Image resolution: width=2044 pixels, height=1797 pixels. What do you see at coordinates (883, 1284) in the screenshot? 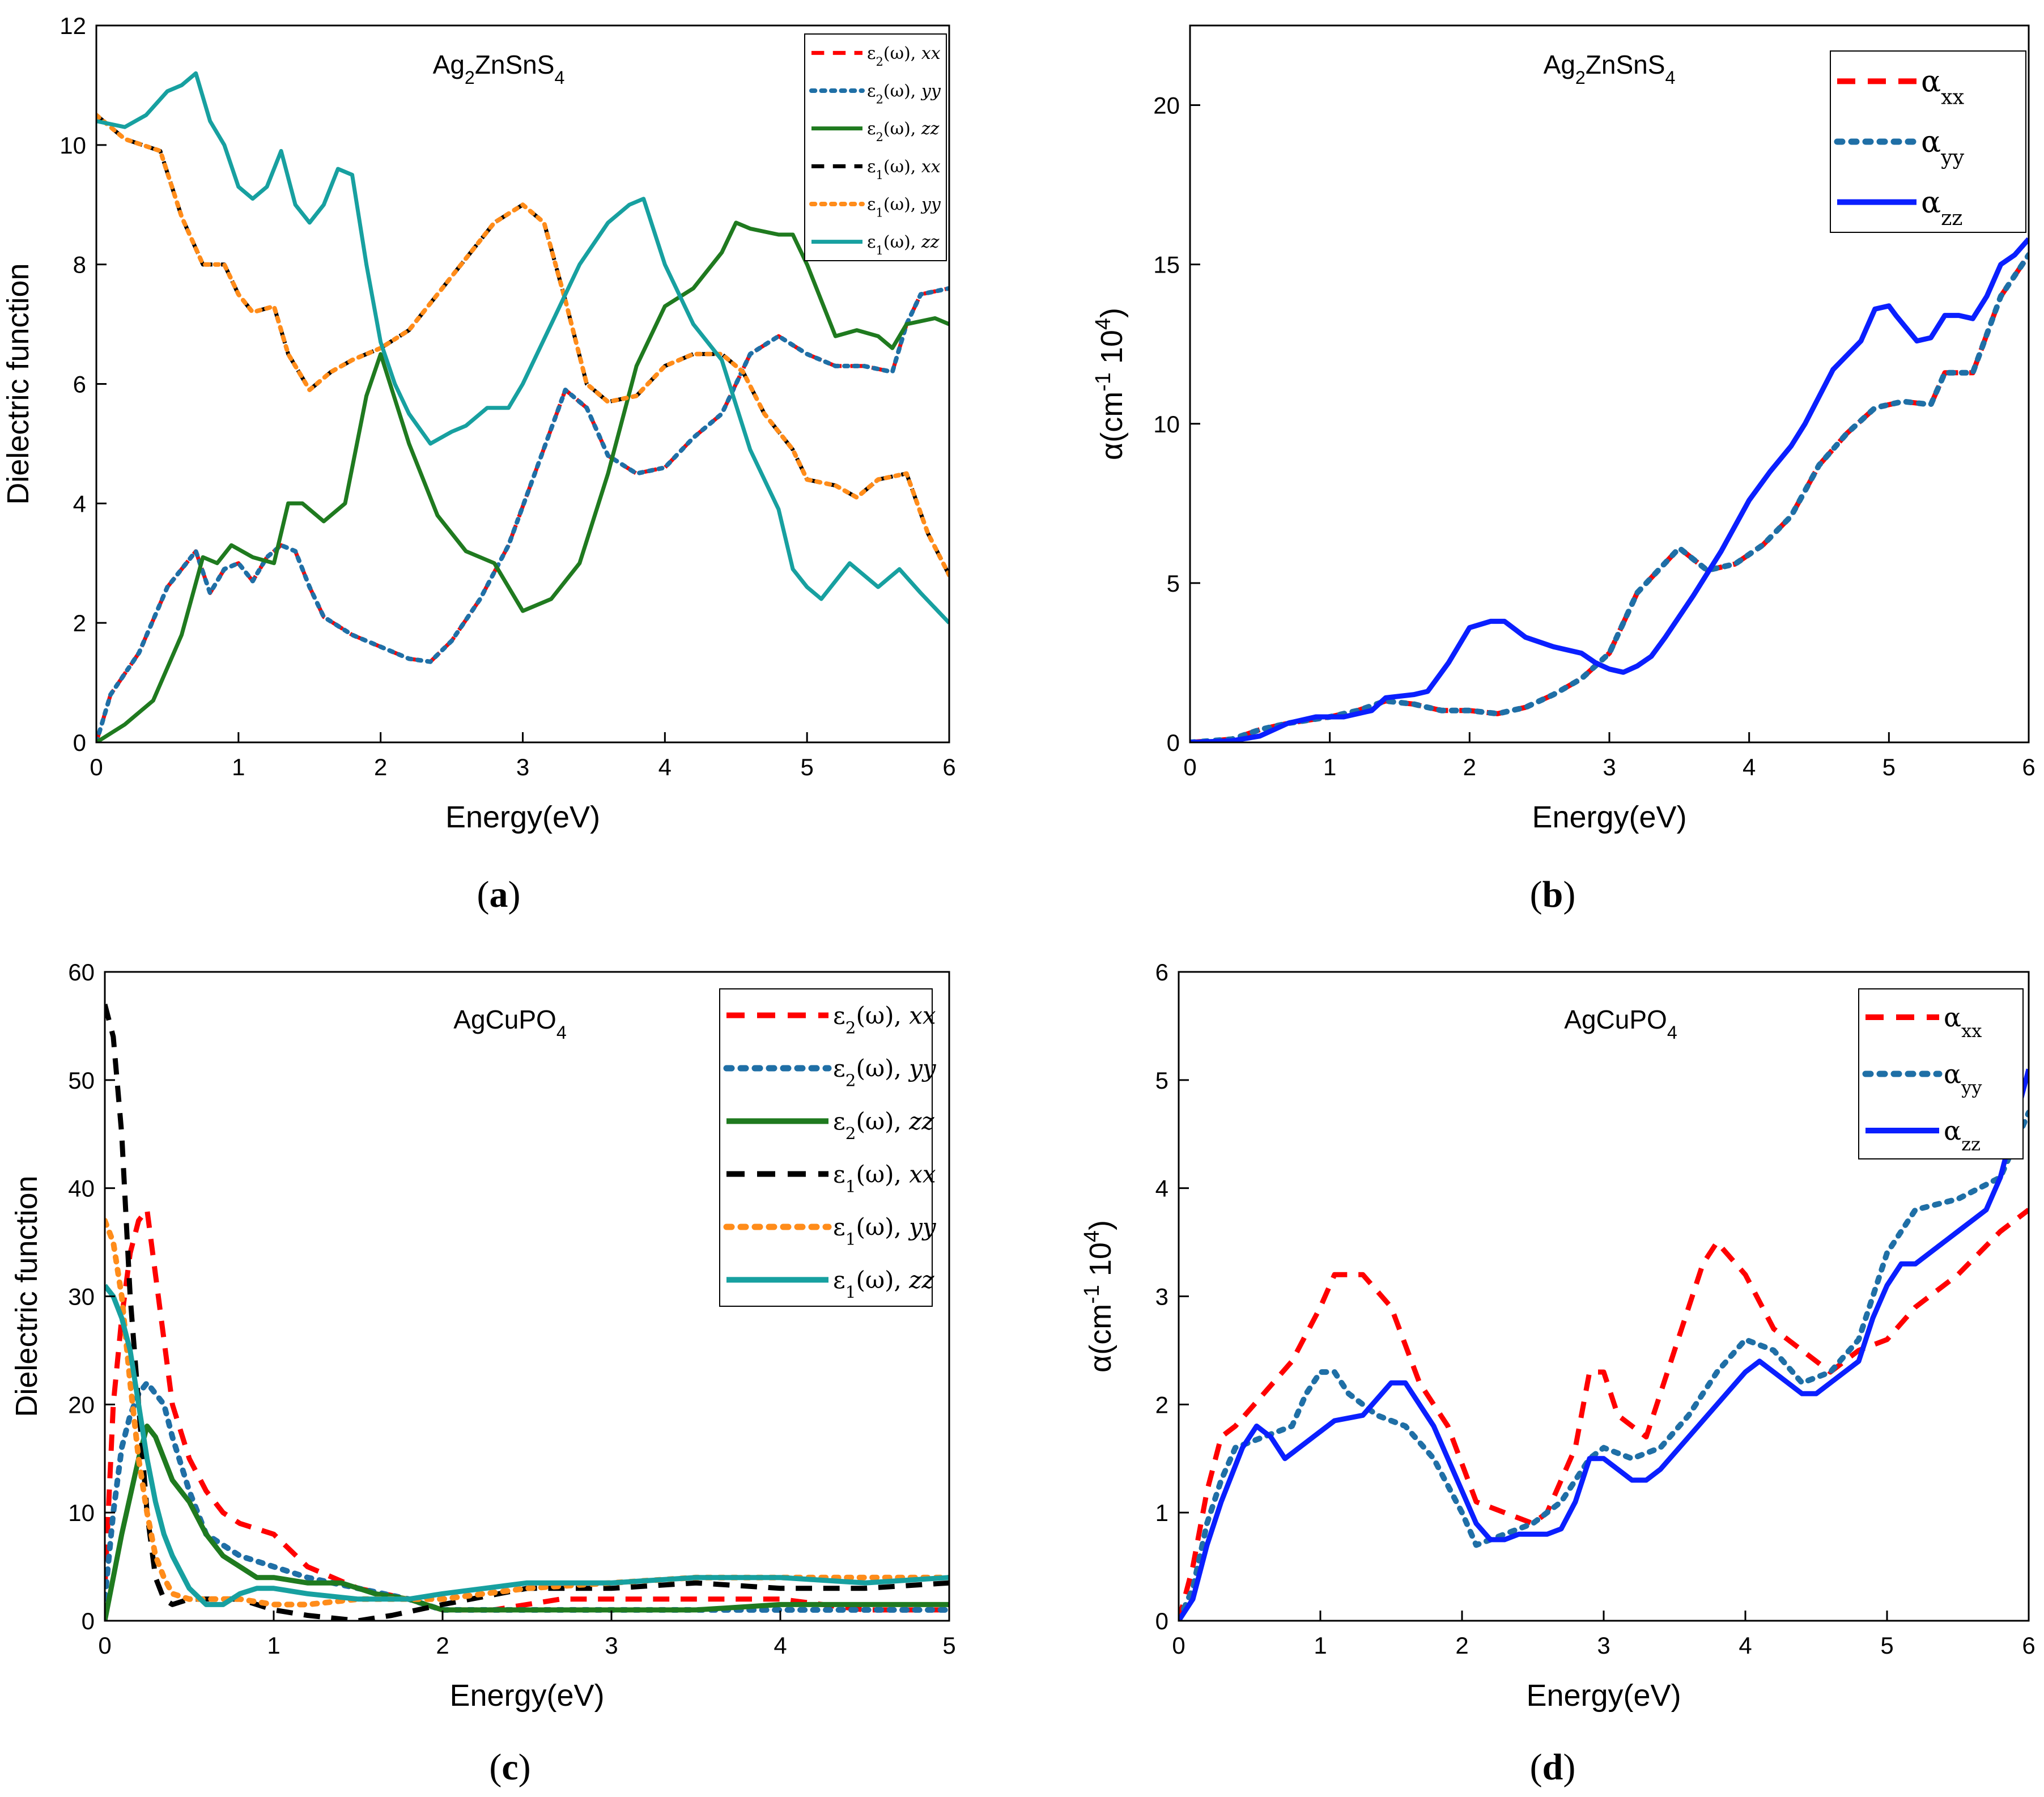
I see `legend-label: ε1(ω), zz` at bounding box center [883, 1284].